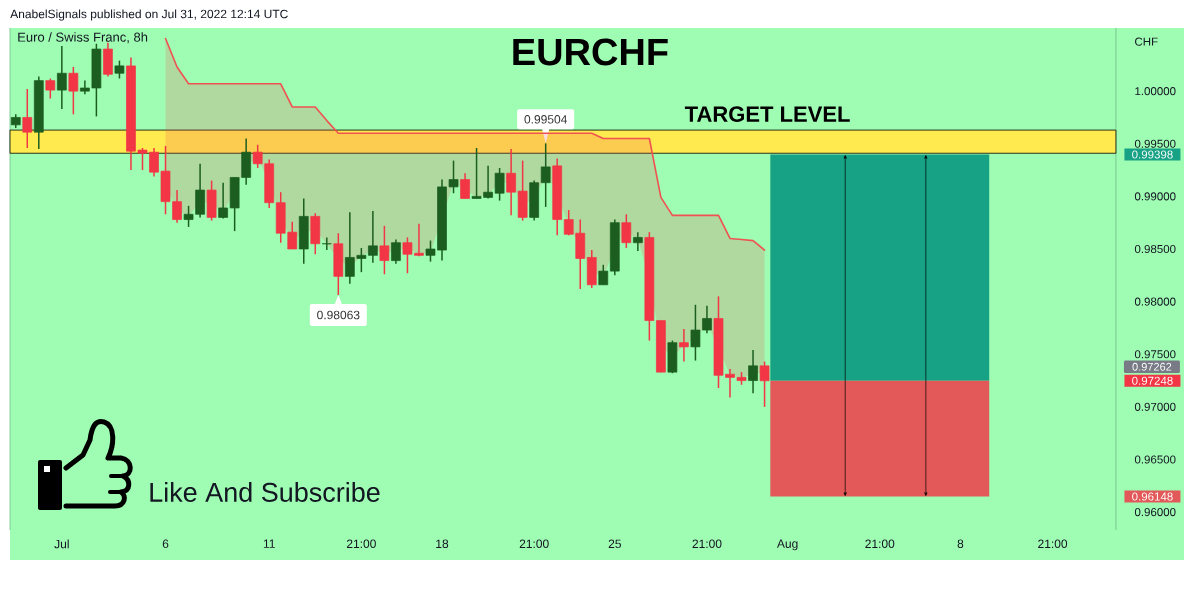  Describe the element at coordinates (590, 52) in the screenshot. I see `chart-title: EURCHF` at that location.